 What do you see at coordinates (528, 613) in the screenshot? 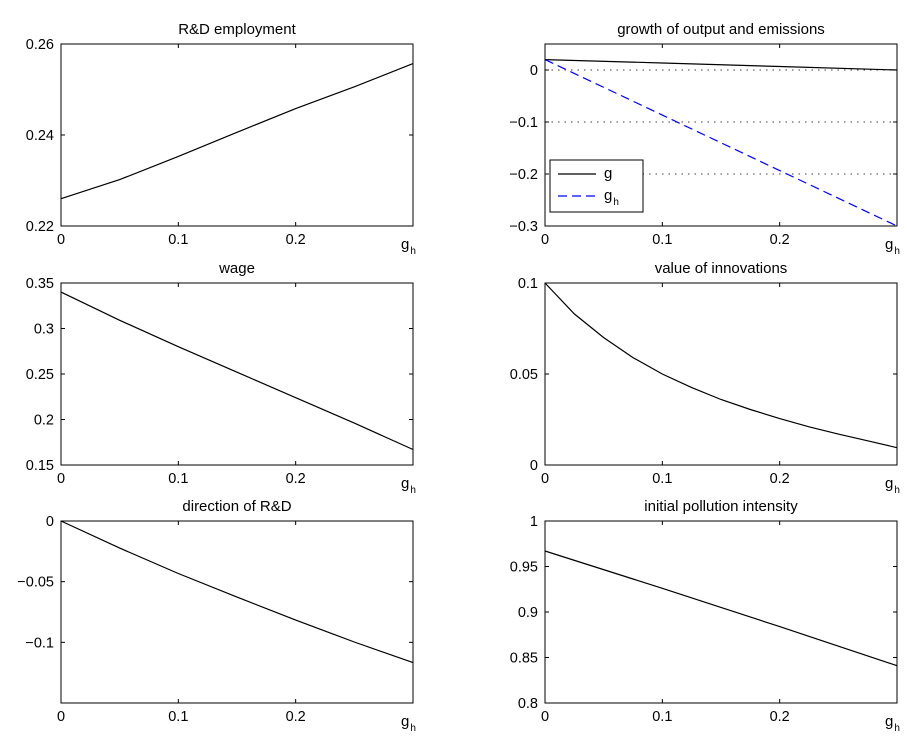
I see `y-tick-label: 0.9` at bounding box center [528, 613].